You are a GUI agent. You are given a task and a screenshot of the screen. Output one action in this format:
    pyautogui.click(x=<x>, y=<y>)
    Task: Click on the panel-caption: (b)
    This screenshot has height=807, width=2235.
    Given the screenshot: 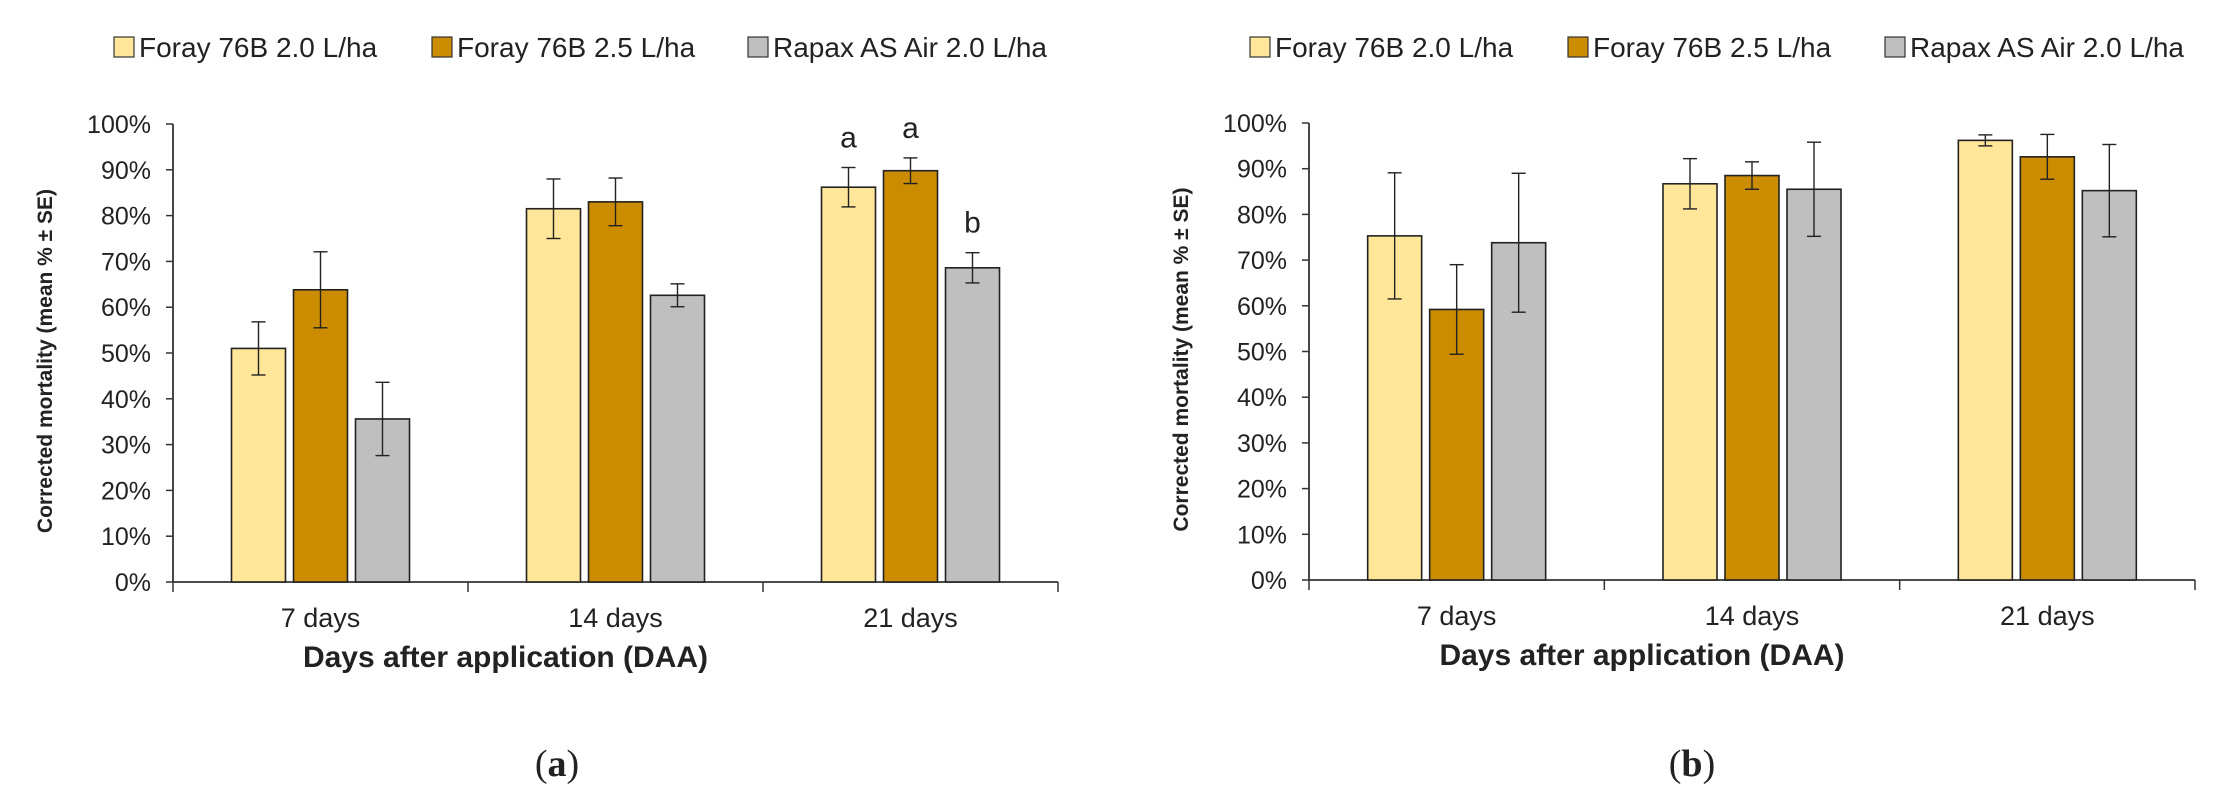 What is the action you would take?
    pyautogui.click(x=1692, y=764)
    